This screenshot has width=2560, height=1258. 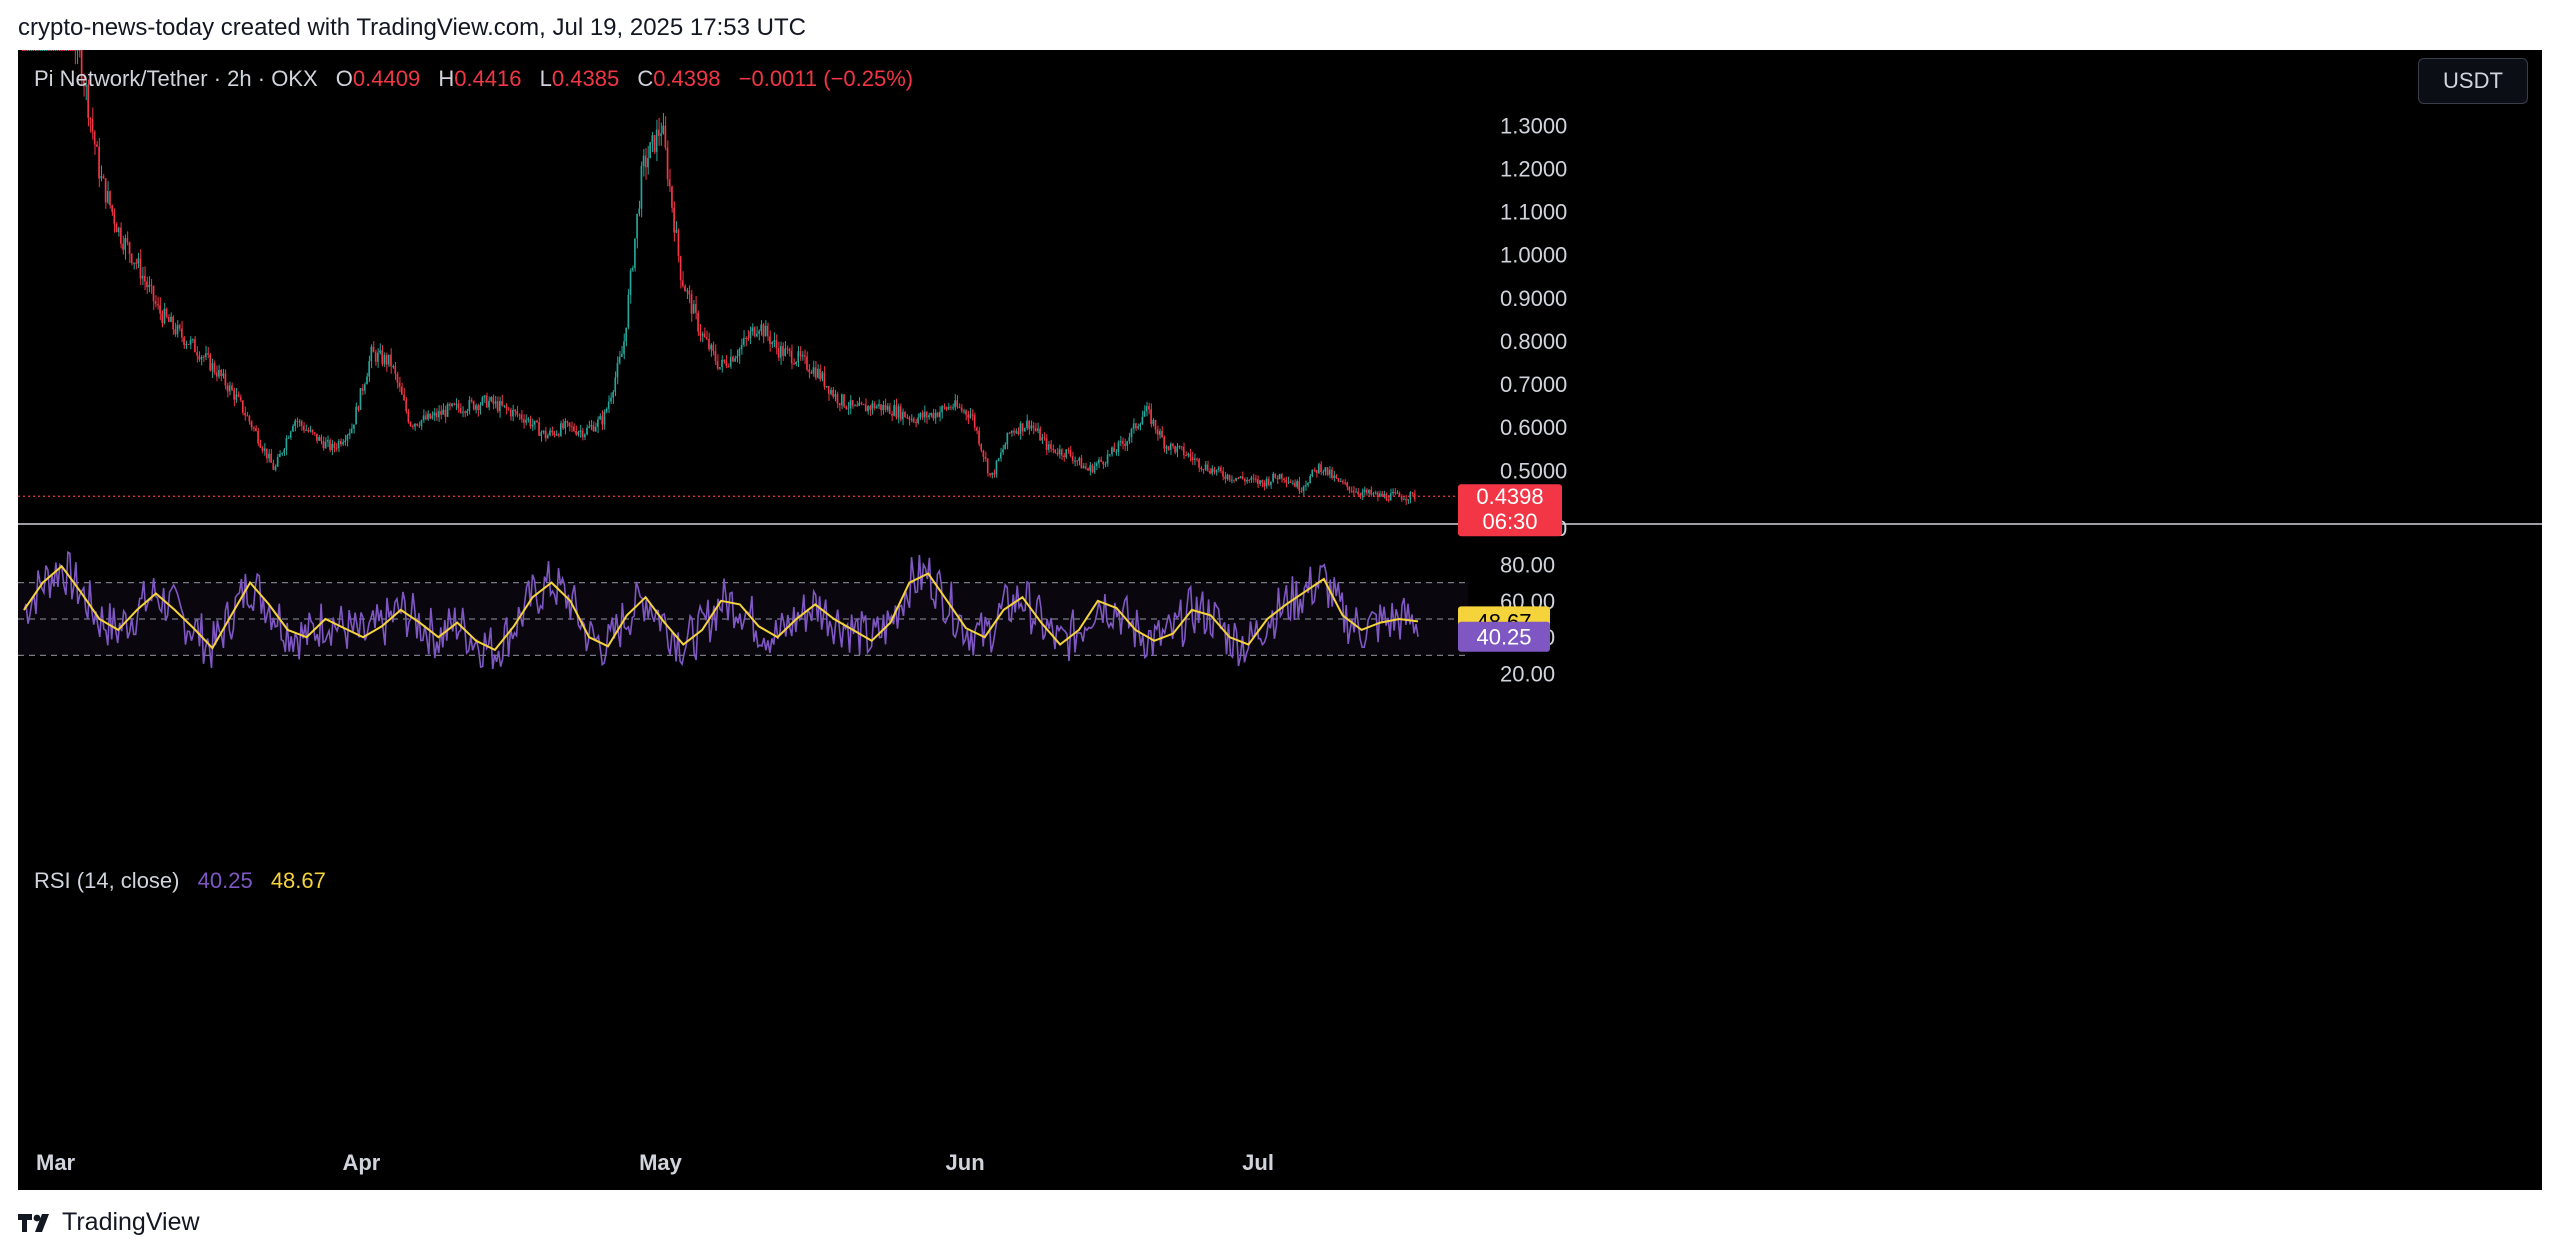 I want to click on currency-button: USDT, so click(x=2473, y=81).